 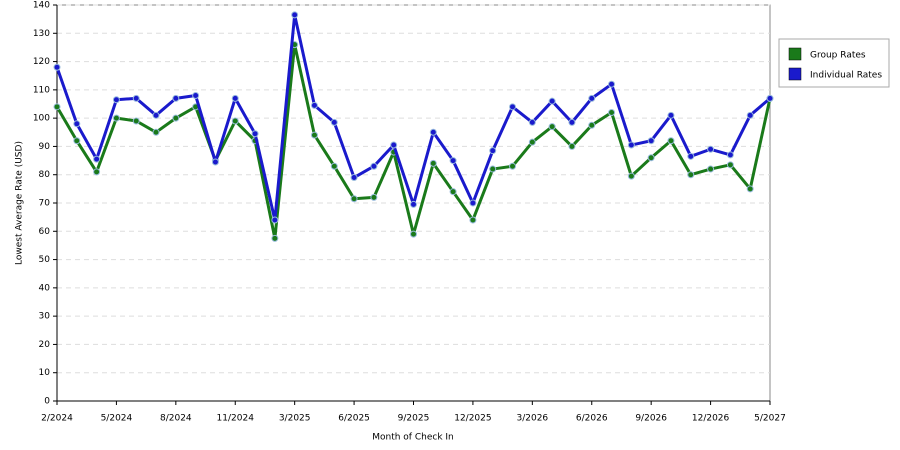 What do you see at coordinates (45, 175) in the screenshot?
I see `y-tick-label: 80` at bounding box center [45, 175].